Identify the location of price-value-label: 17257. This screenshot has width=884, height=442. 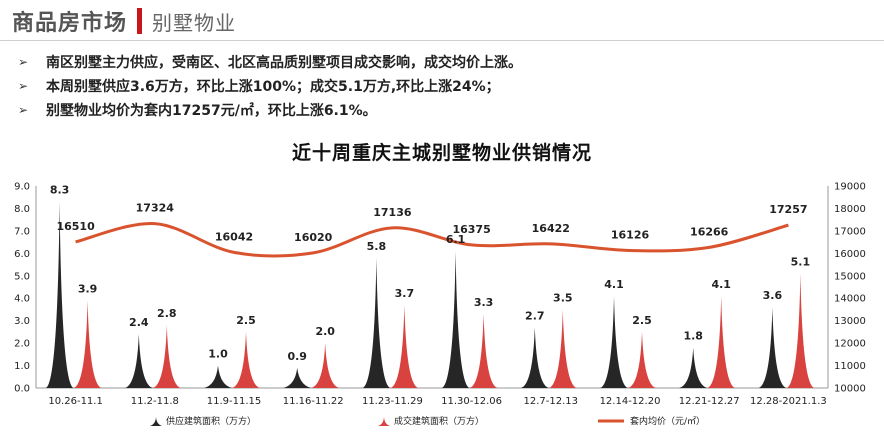
(788, 209).